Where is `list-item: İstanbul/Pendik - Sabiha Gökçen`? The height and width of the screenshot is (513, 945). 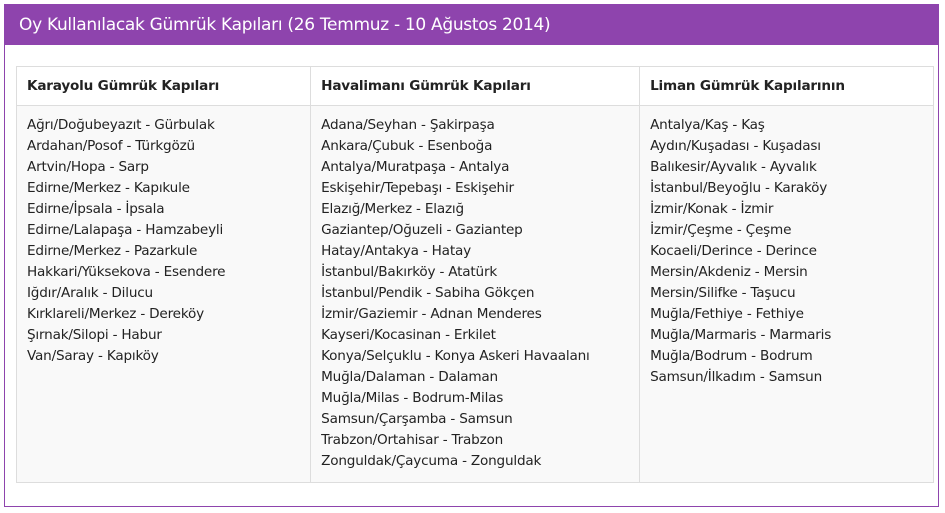
list-item: İstanbul/Pendik - Sabiha Gökçen is located at coordinates (428, 293).